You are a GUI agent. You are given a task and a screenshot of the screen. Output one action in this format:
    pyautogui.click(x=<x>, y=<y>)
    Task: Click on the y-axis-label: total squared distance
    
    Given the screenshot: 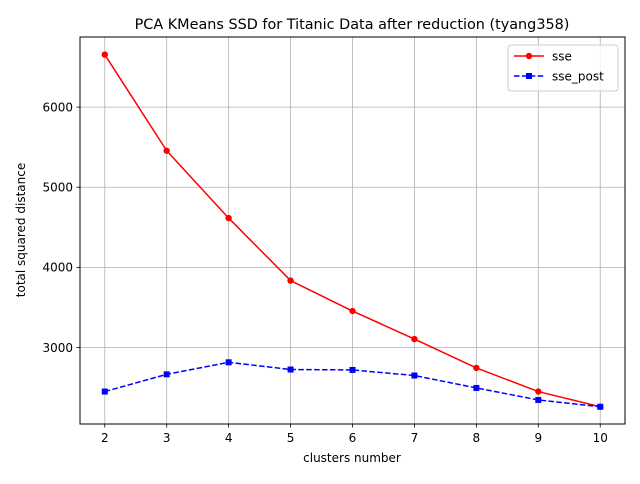 What is the action you would take?
    pyautogui.click(x=21, y=230)
    